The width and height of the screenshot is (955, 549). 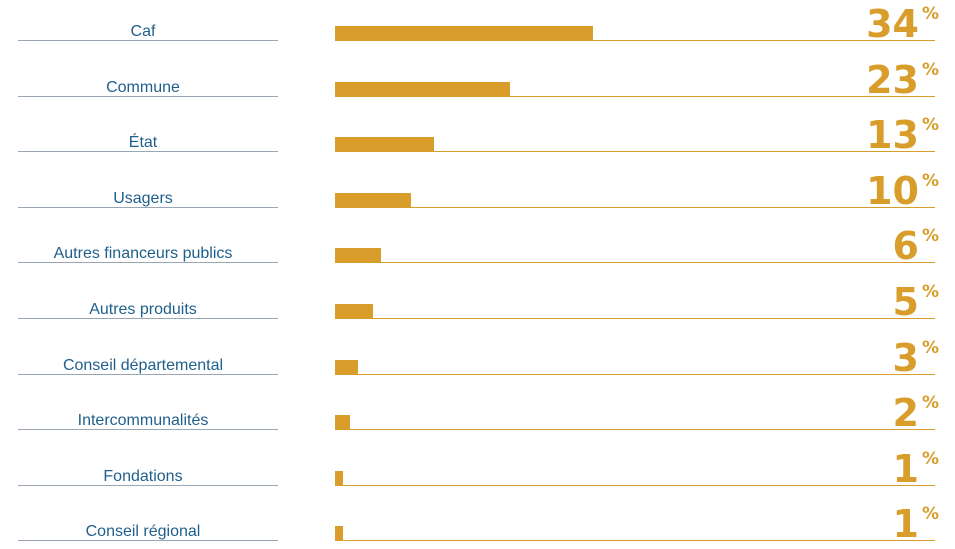 I want to click on value-label: 13, so click(x=892, y=135).